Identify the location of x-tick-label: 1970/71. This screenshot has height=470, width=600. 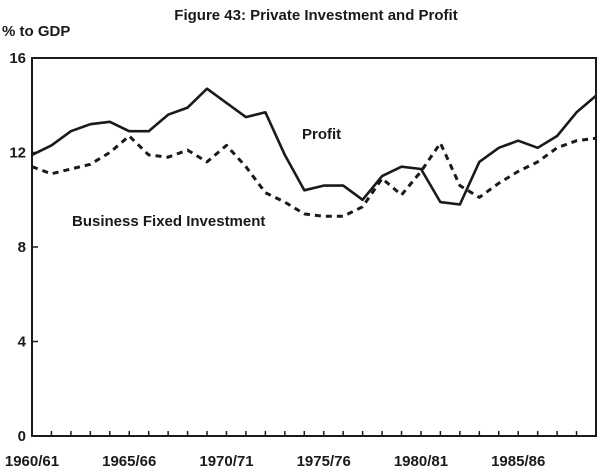
(226, 461).